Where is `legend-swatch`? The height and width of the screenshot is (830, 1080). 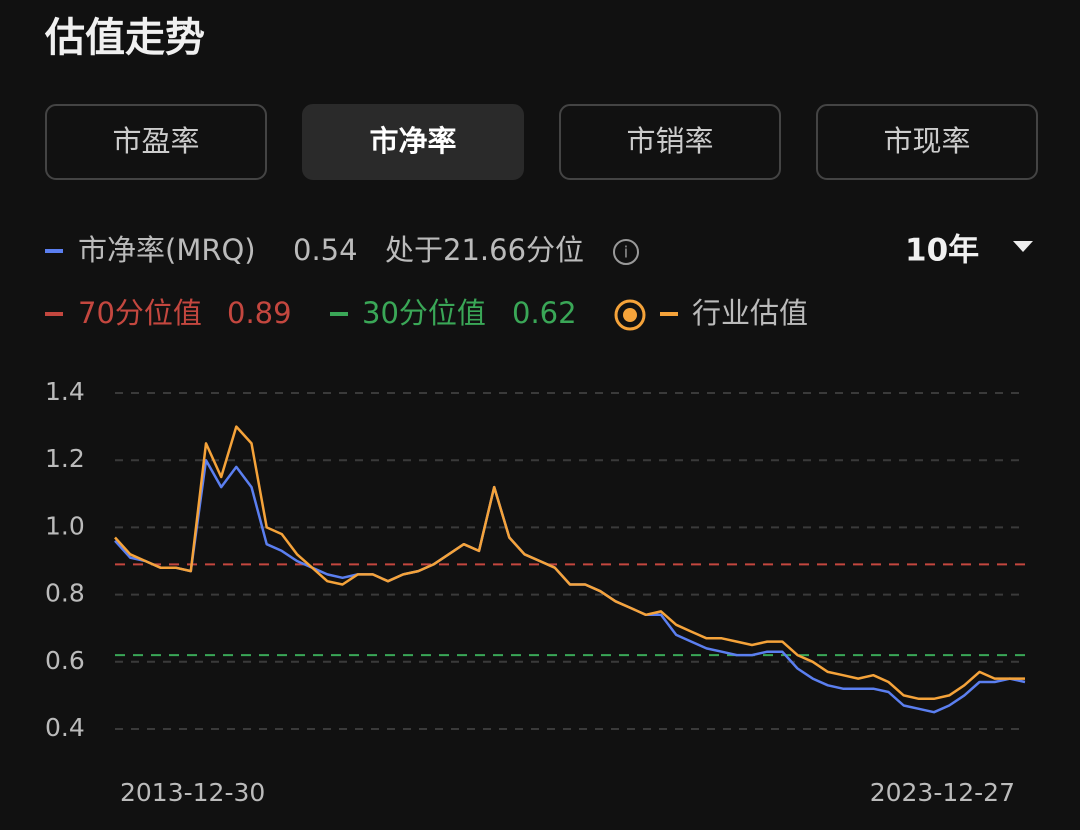 legend-swatch is located at coordinates (630, 315).